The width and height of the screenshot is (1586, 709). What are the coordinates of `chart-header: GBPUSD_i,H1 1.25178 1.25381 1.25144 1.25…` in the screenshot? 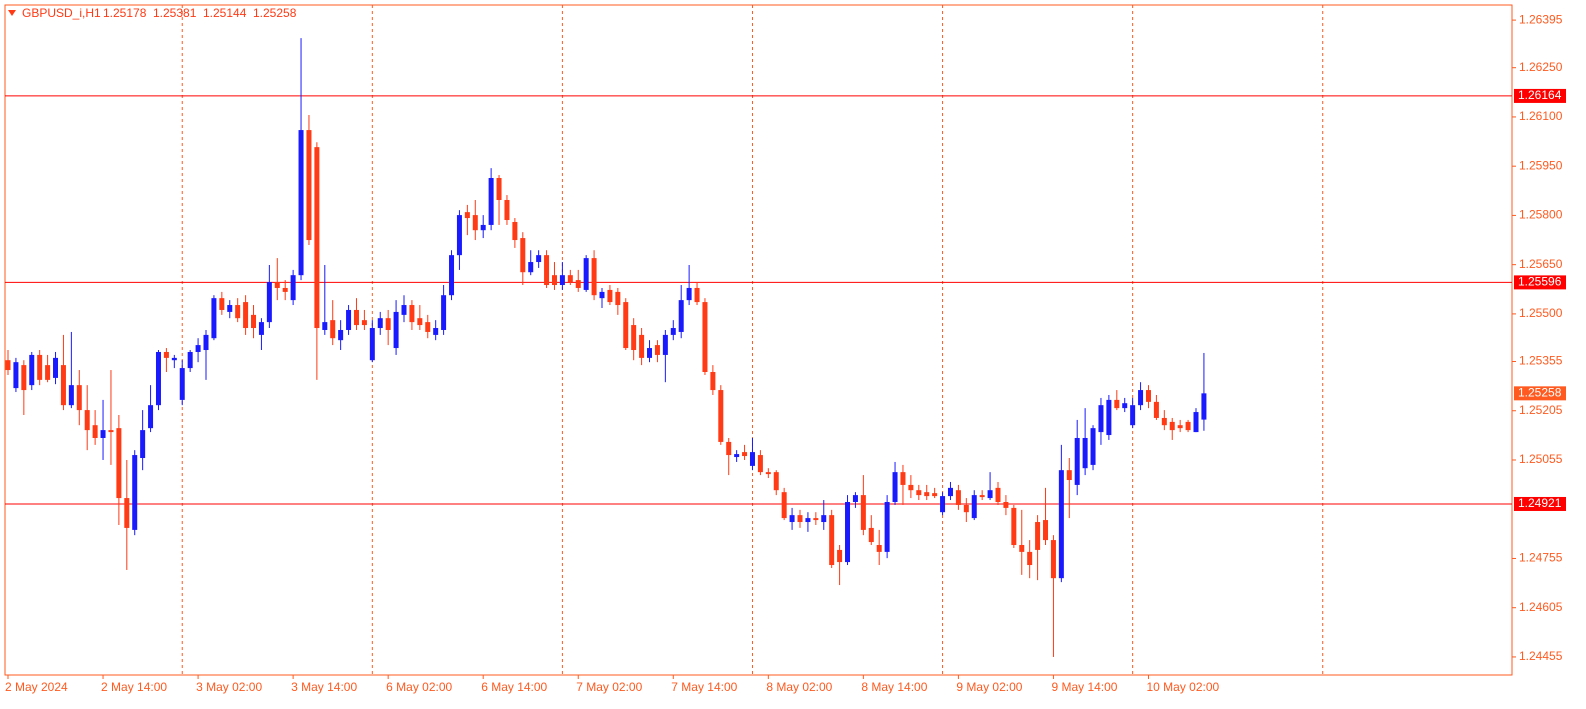 It's located at (152, 13).